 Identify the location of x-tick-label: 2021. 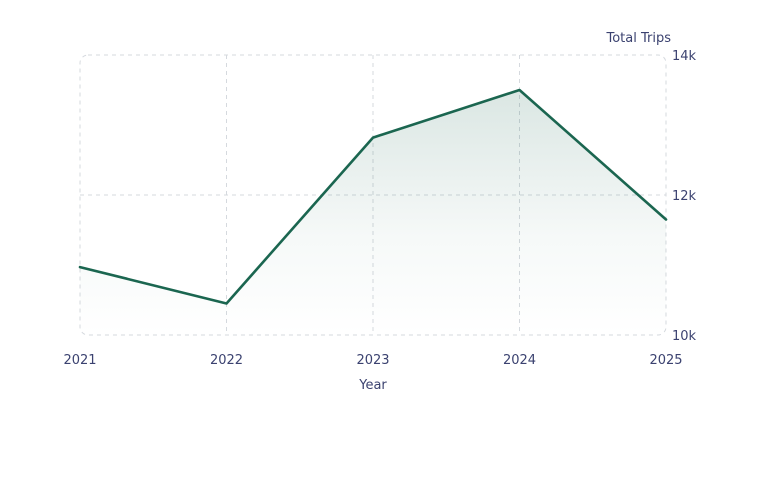
(79, 360).